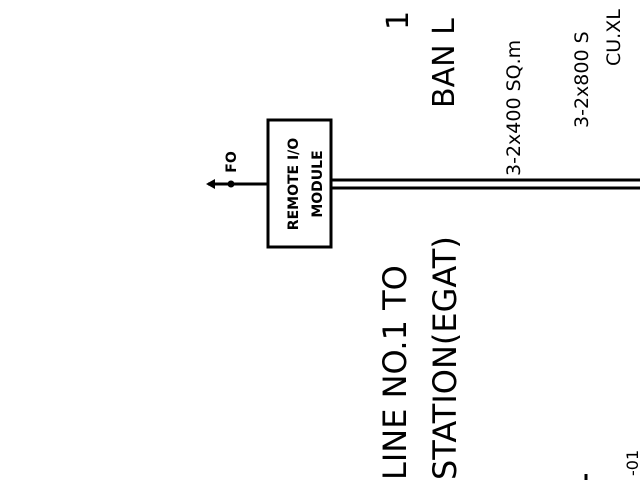  What do you see at coordinates (231, 184) in the screenshot?
I see `fiber-node-dot` at bounding box center [231, 184].